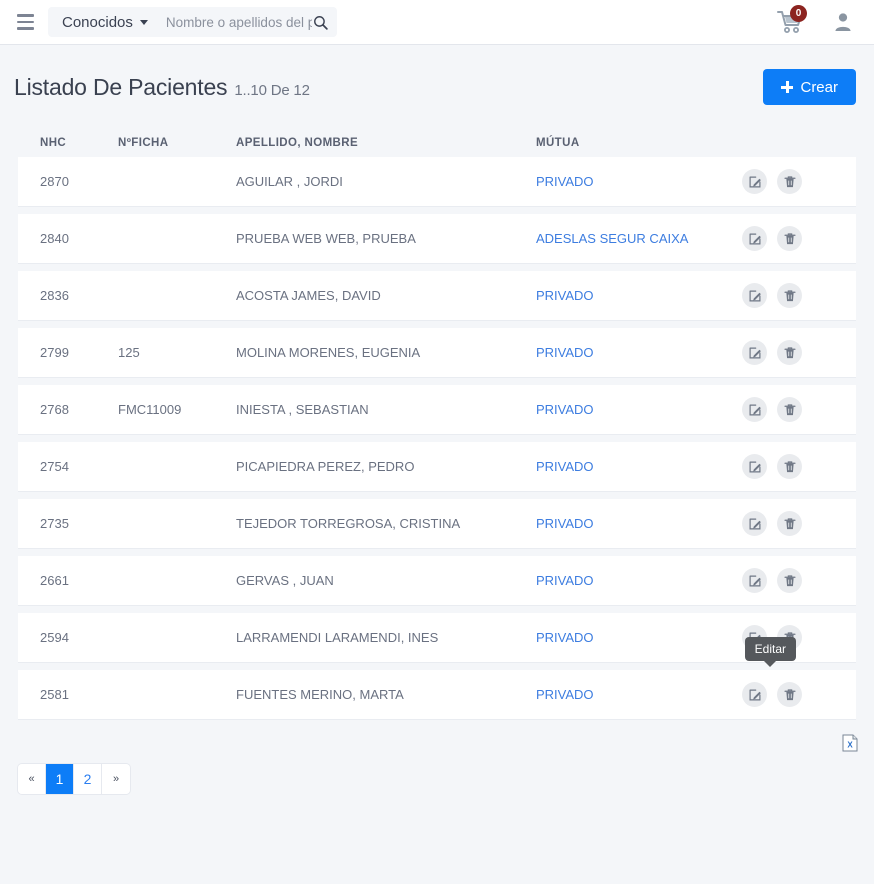 The width and height of the screenshot is (874, 884). Describe the element at coordinates (308, 295) in the screenshot. I see `cell-patient-name: ACOSTA JAMES, DAVID` at that location.